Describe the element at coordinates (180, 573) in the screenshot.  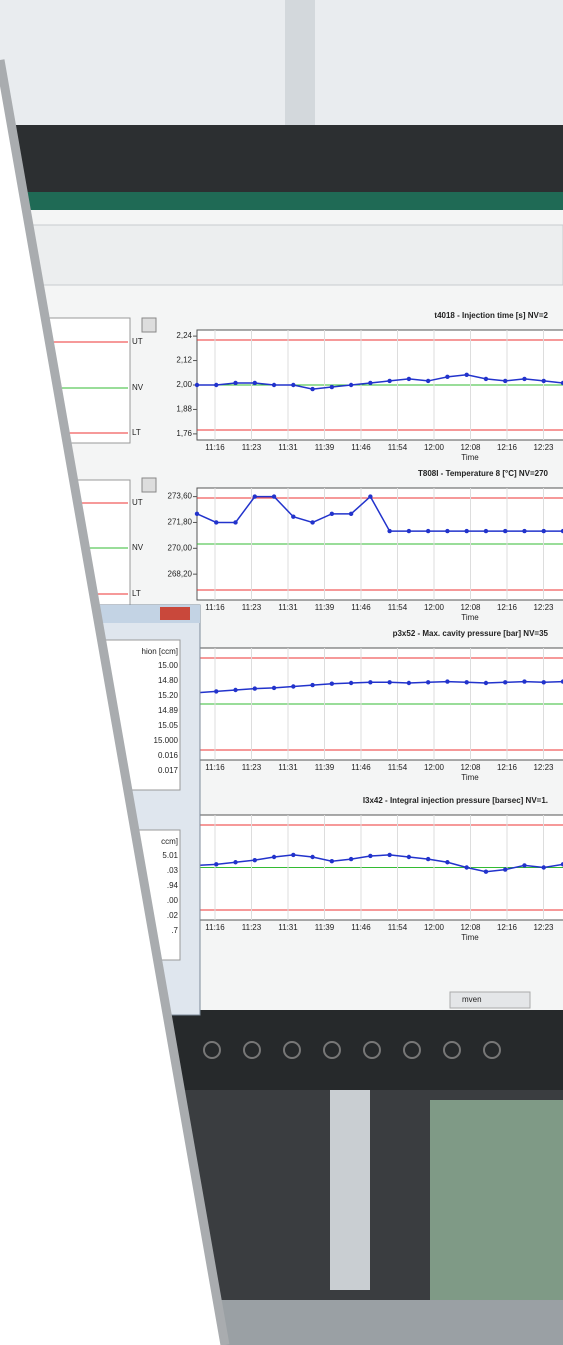
I see `y-tick-label: 268,20` at that location.